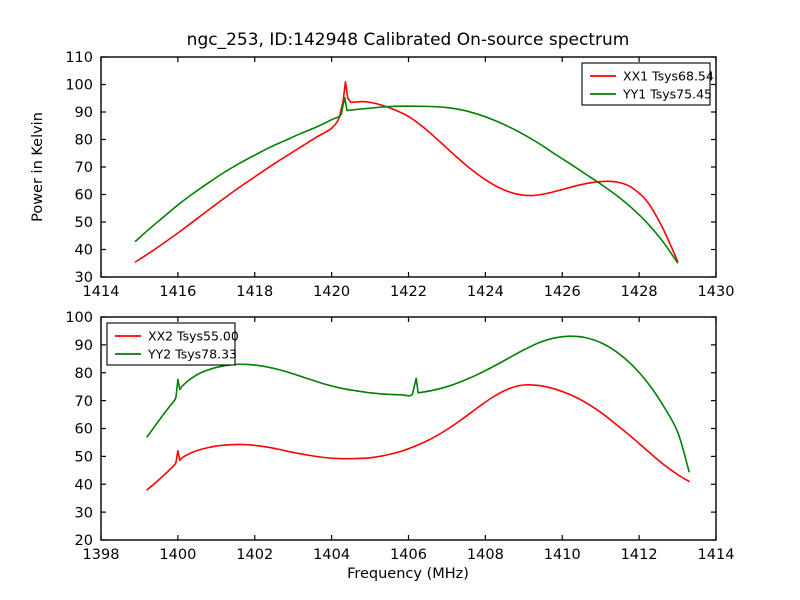 The image size is (800, 600). I want to click on bottom-x-tick-label: 1398, so click(101, 555).